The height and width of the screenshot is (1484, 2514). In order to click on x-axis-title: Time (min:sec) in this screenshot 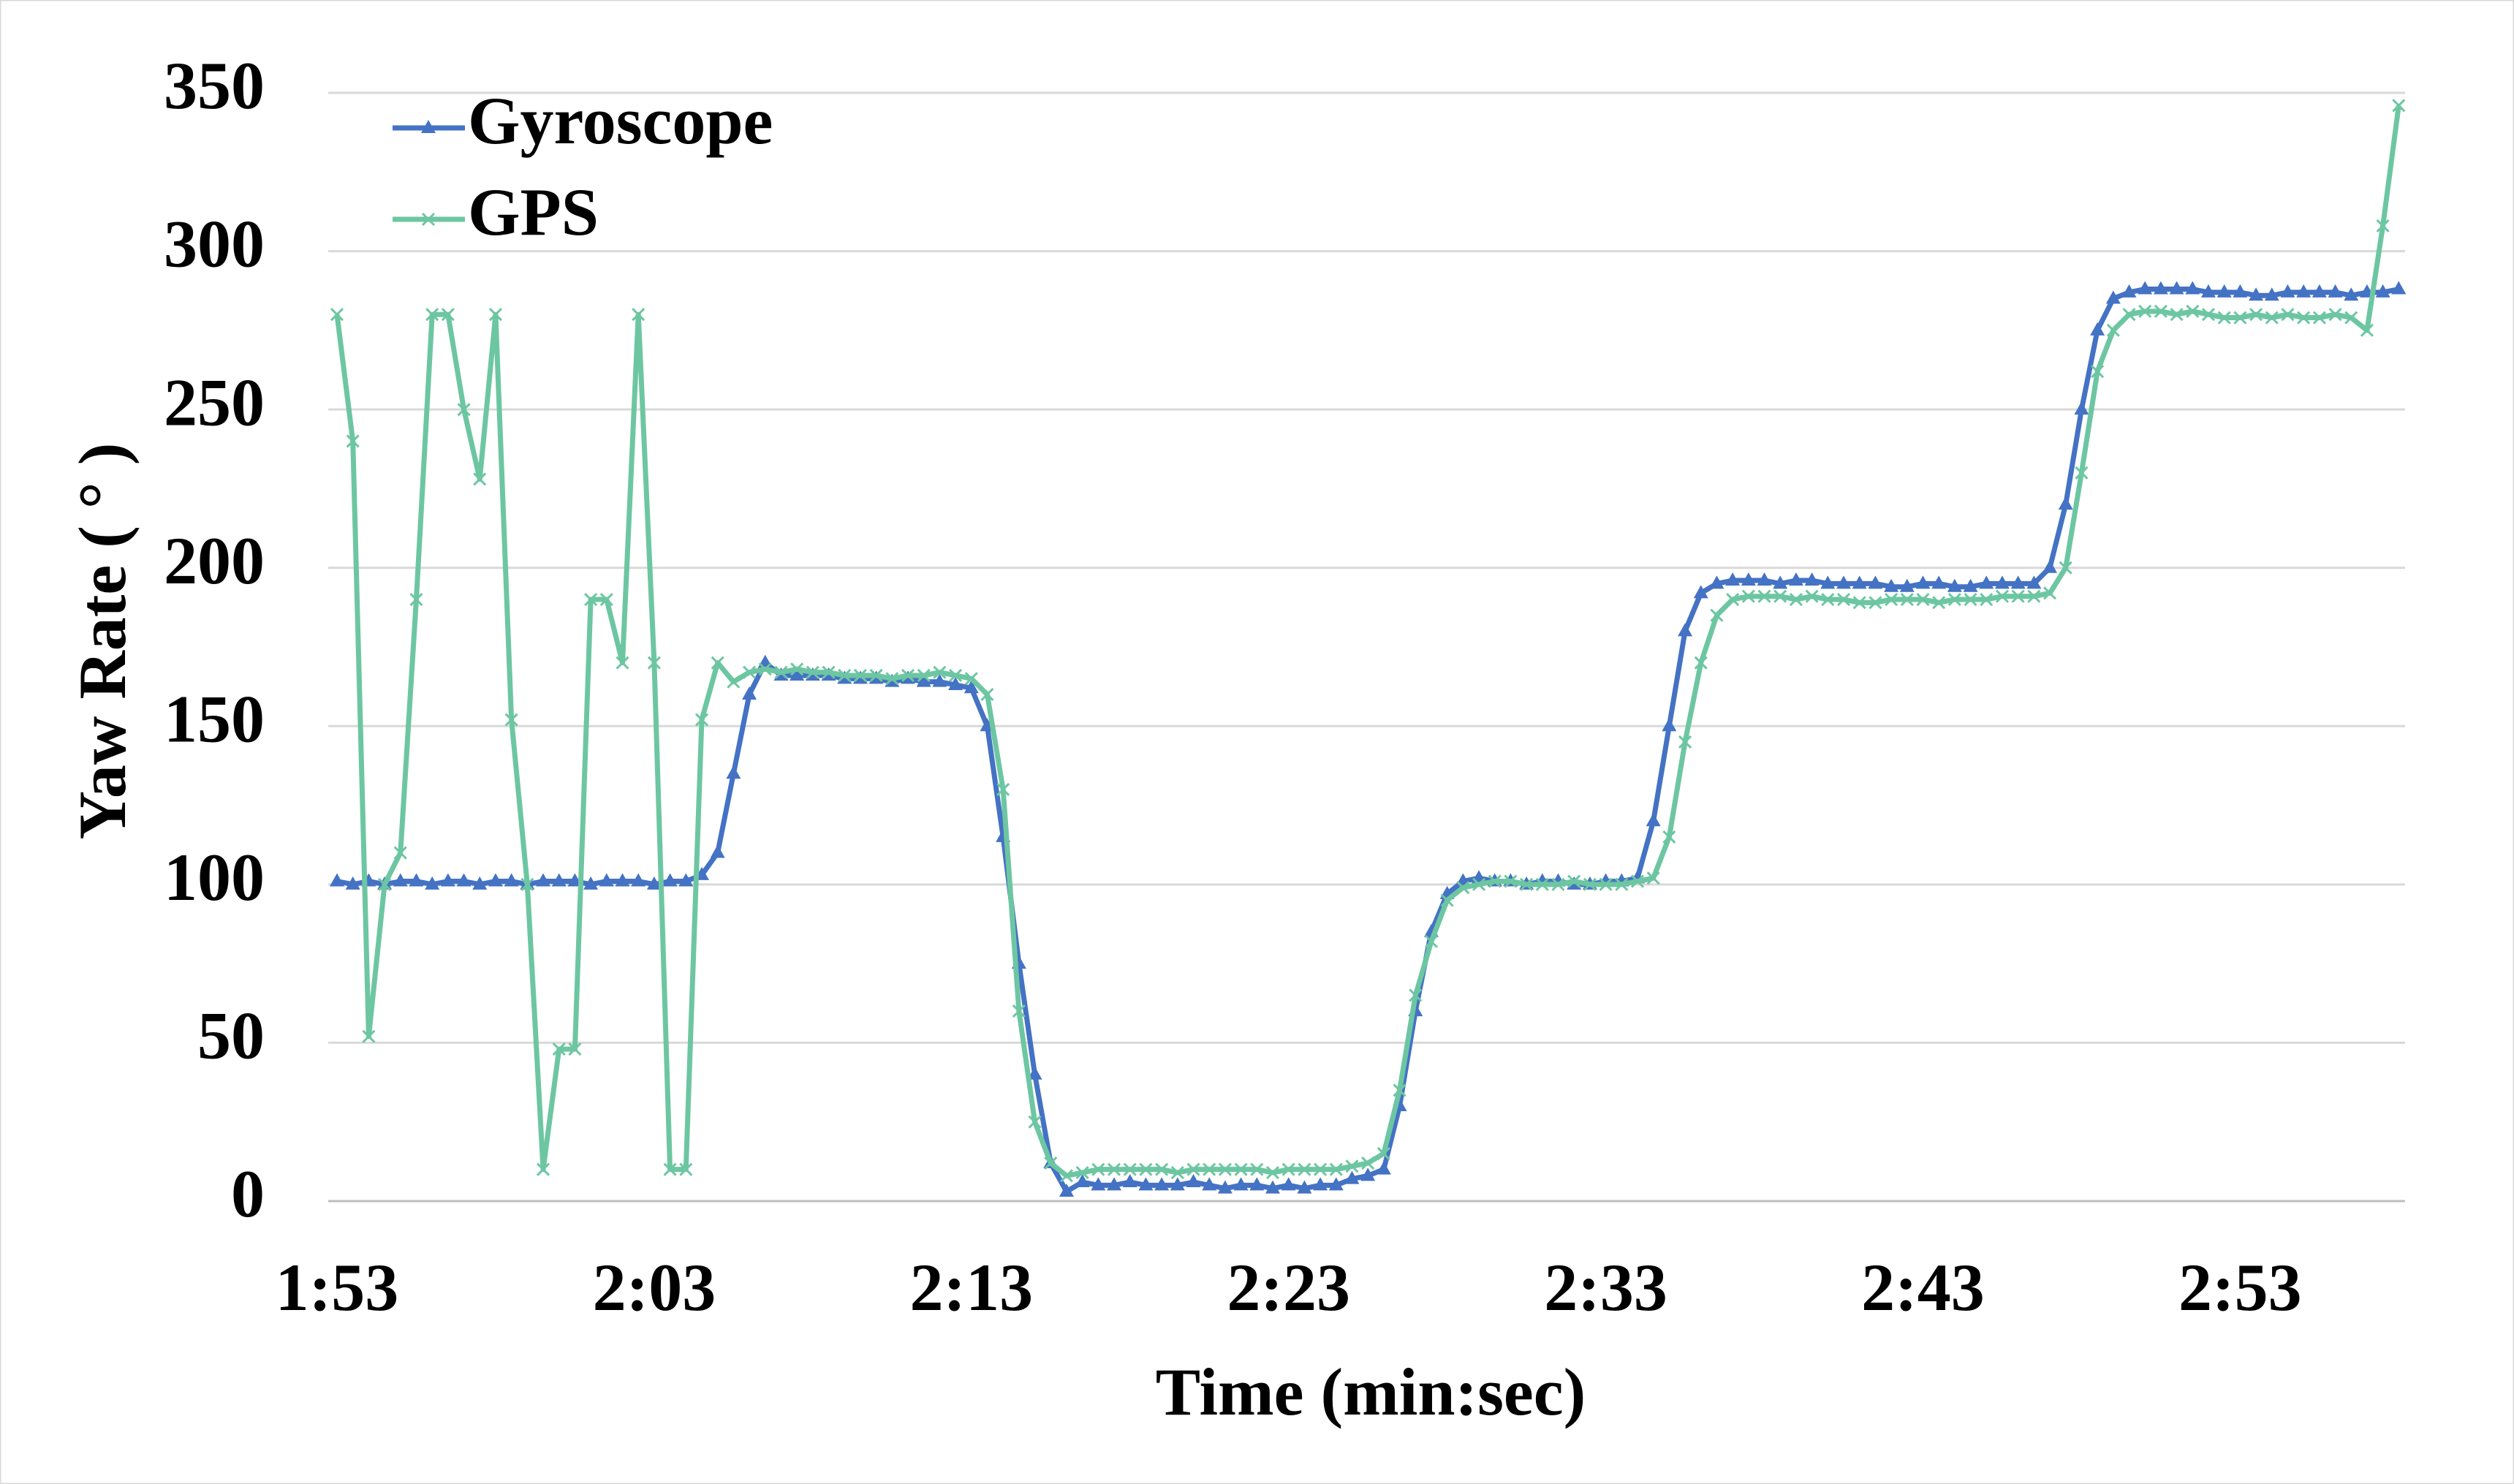, I will do `click(1371, 1392)`.